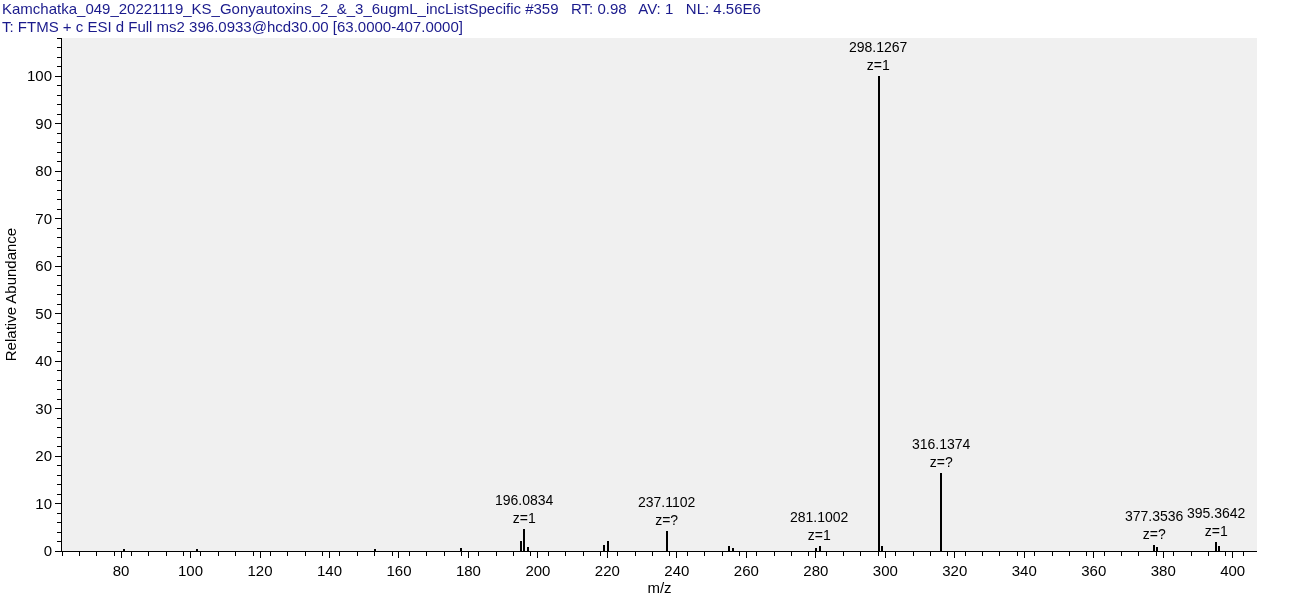 The image size is (1289, 603). Describe the element at coordinates (43, 503) in the screenshot. I see `y-tick-label: 10` at that location.